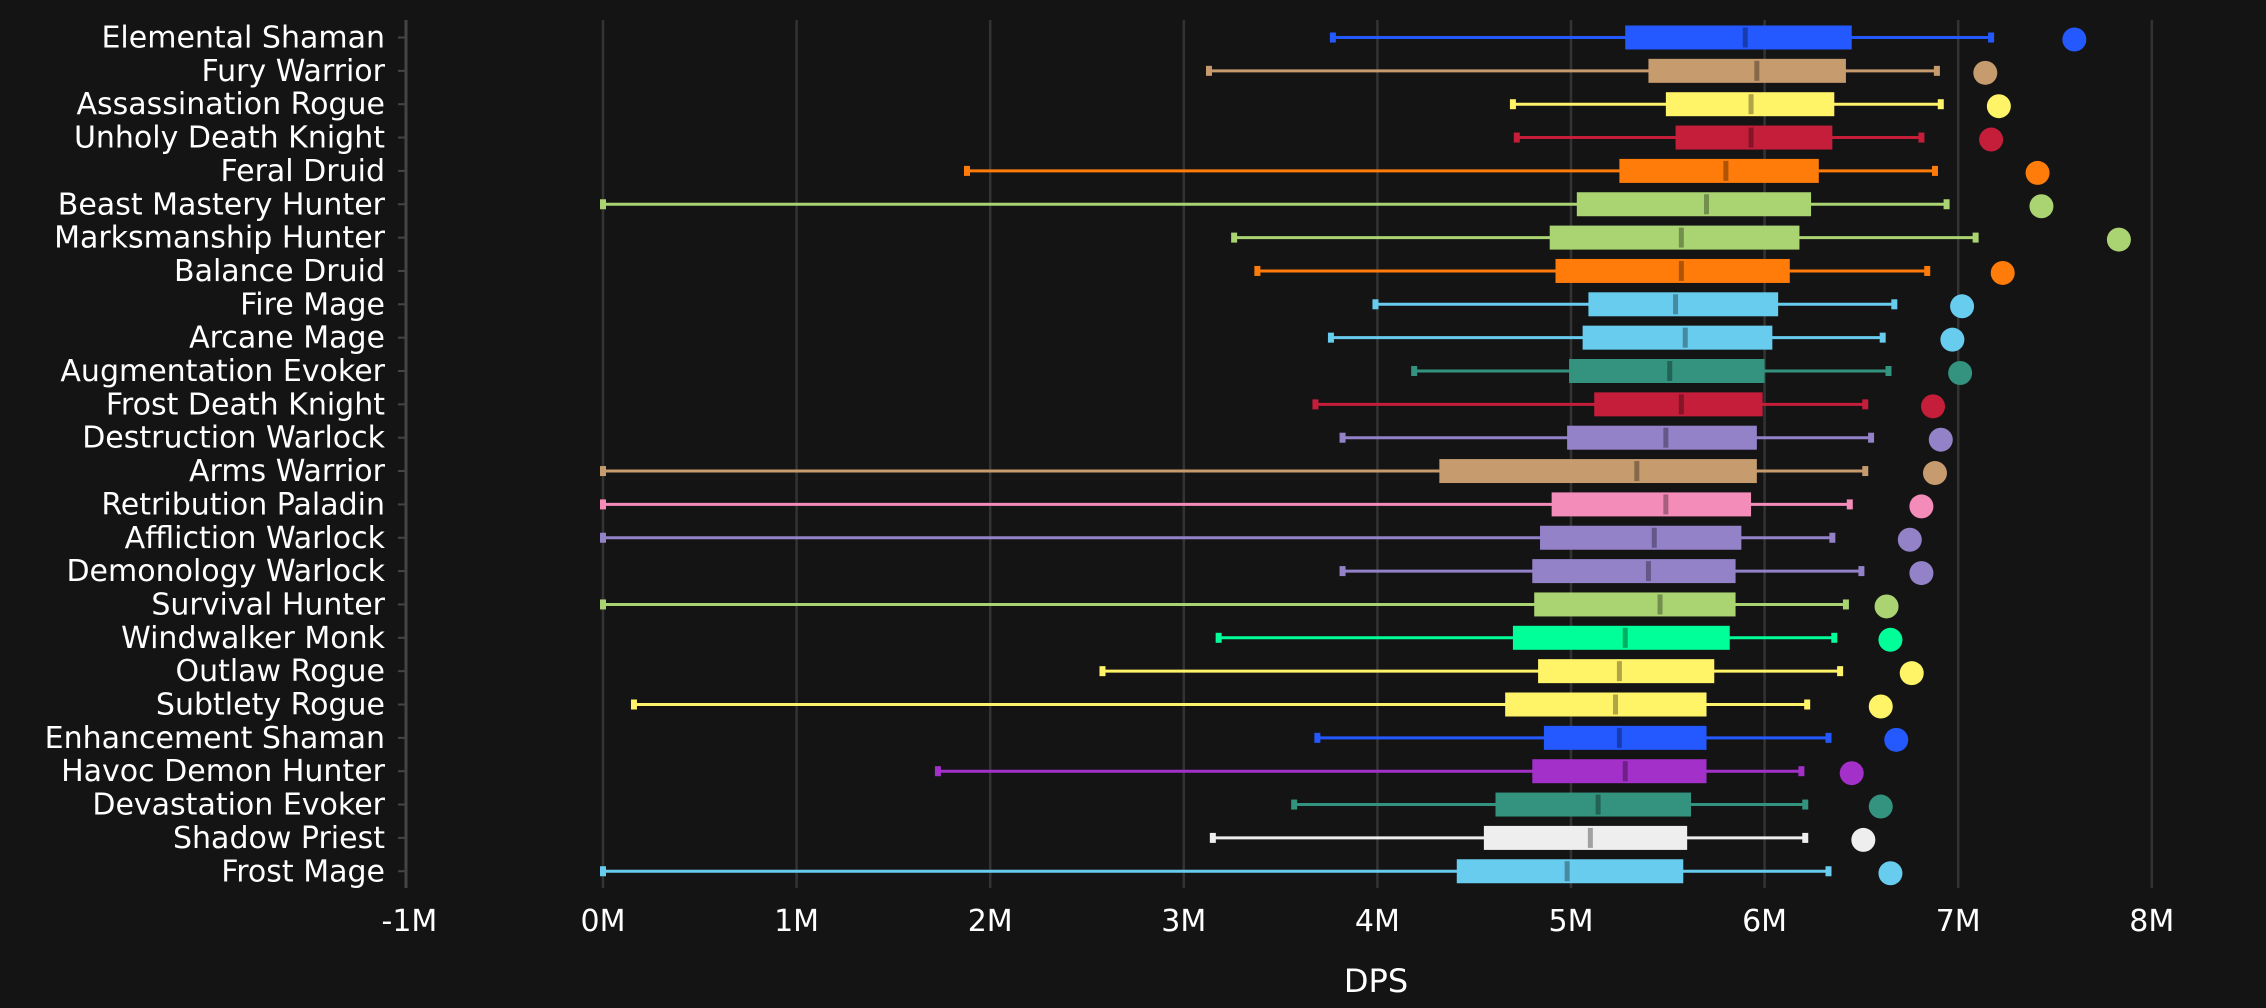  Describe the element at coordinates (2151, 921) in the screenshot. I see `x-tick-label: 8M` at that location.